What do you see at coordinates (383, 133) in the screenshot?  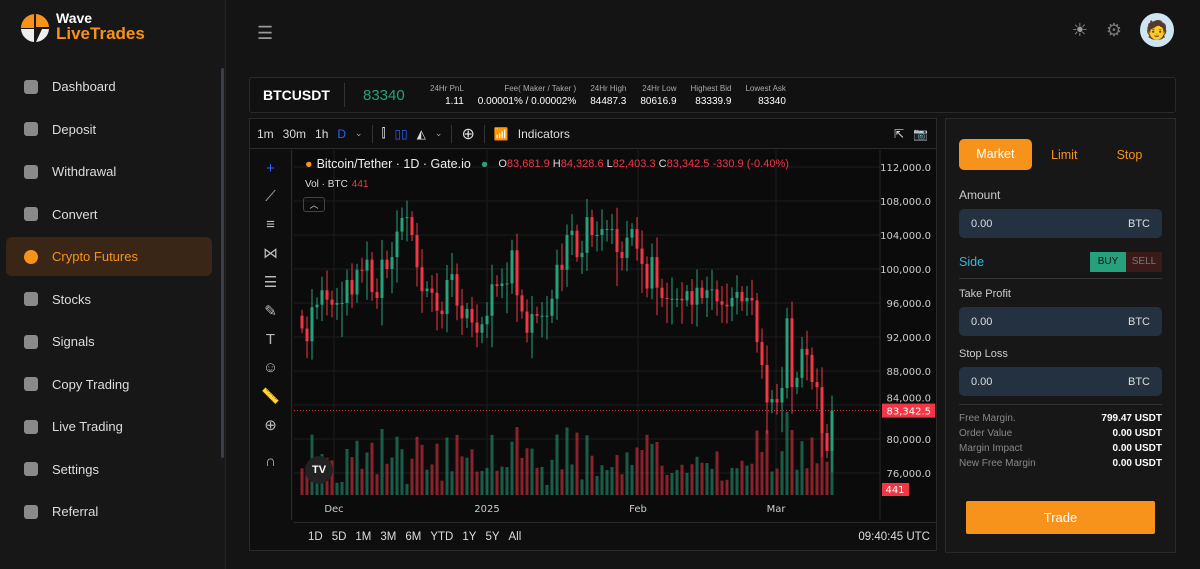 I see `bars-icon: ⫿` at bounding box center [383, 133].